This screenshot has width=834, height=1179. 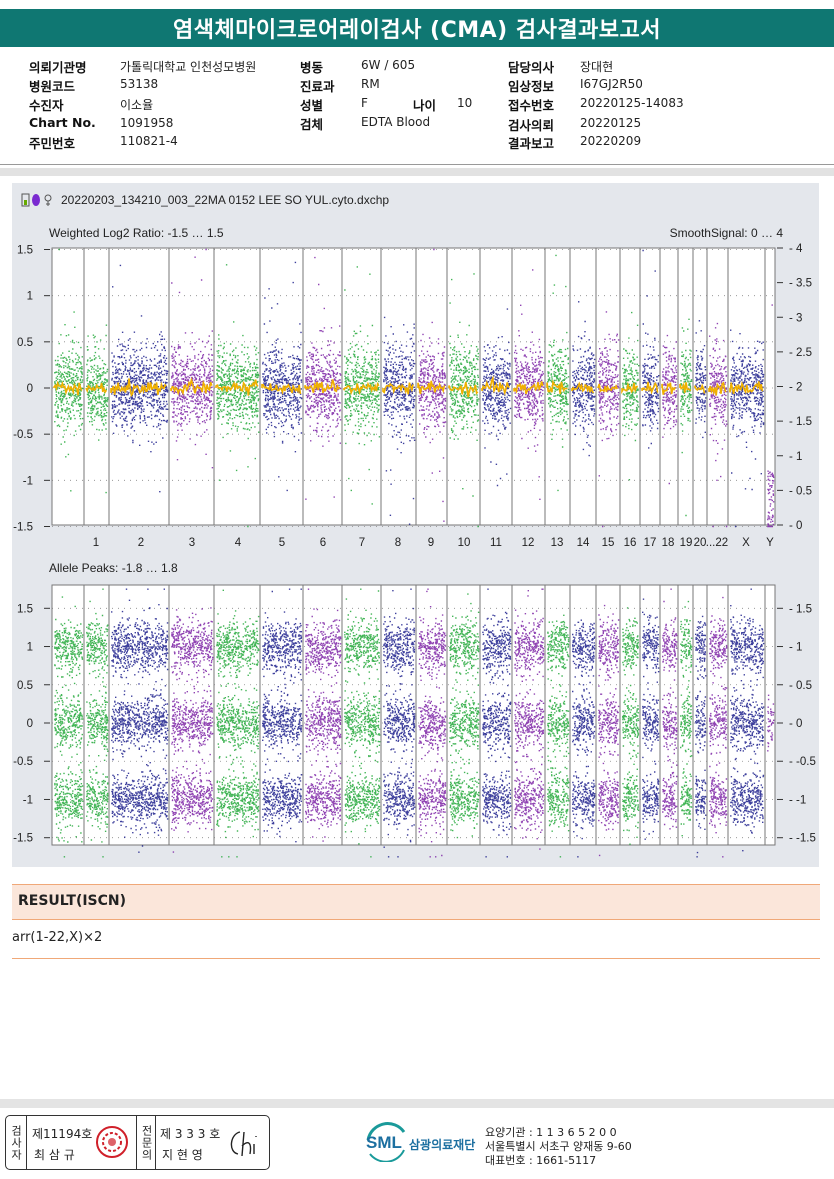 What do you see at coordinates (23, 435) in the screenshot?
I see `log2-tick-label: -0.5` at bounding box center [23, 435].